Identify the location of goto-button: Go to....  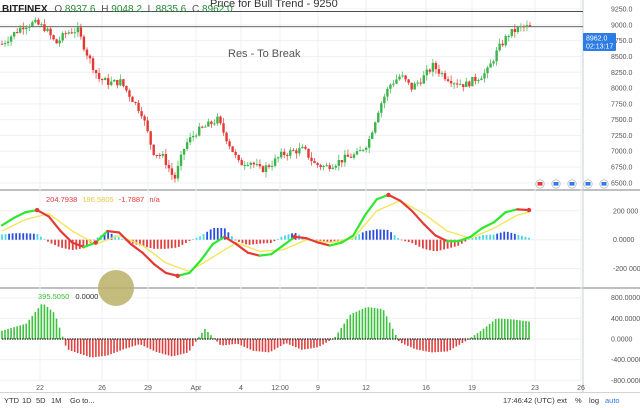
(82, 400).